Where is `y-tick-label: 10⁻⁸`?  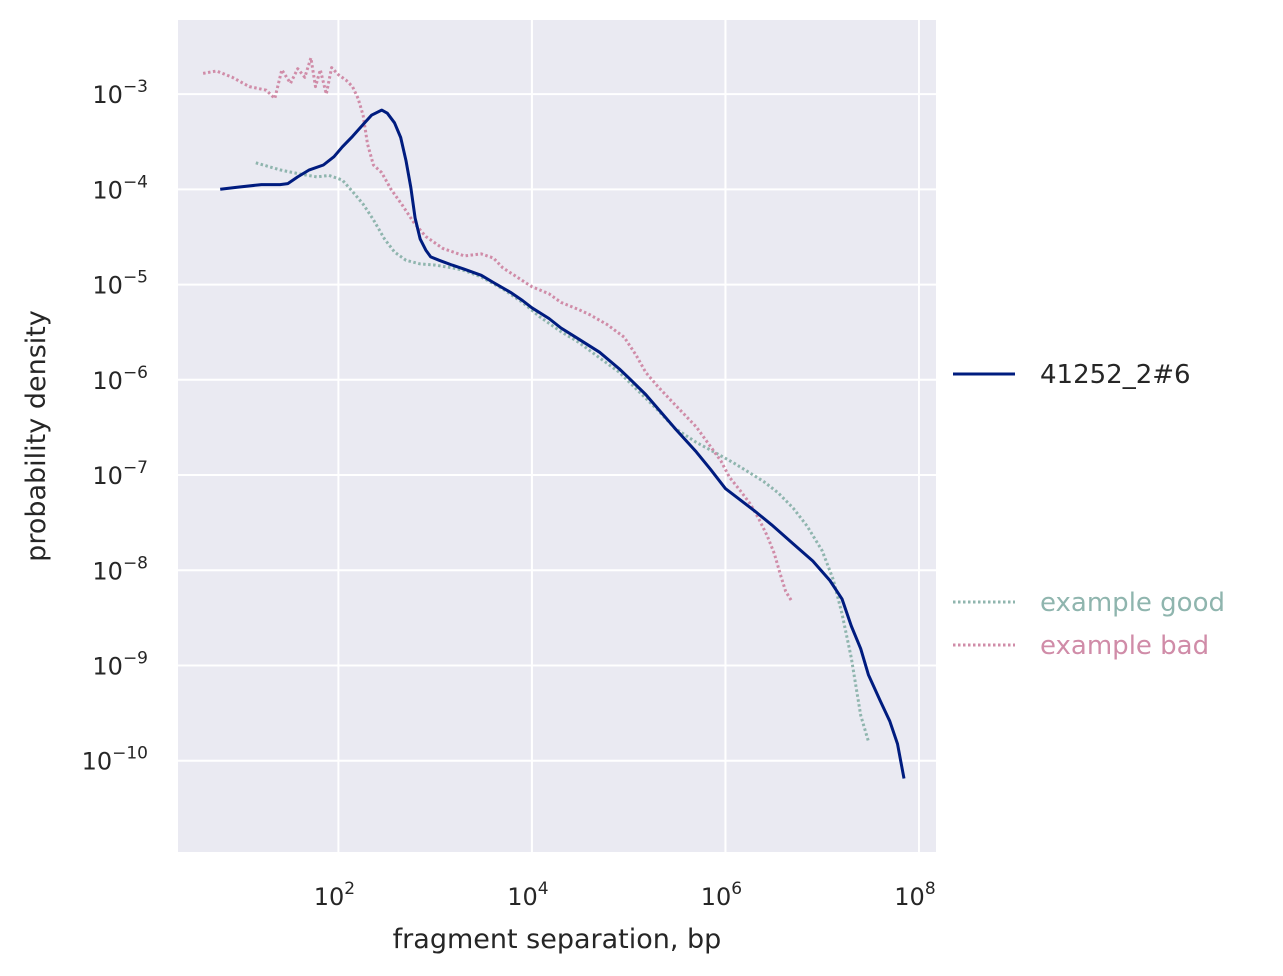 y-tick-label: 10⁻⁸ is located at coordinates (120, 569).